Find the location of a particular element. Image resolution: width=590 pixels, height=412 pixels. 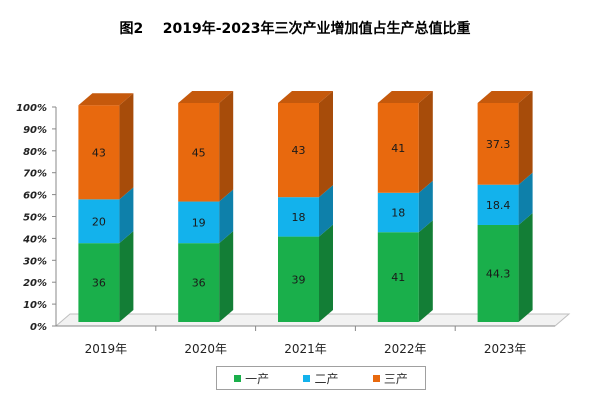

y-tick-label: 10% is located at coordinates (35, 305).